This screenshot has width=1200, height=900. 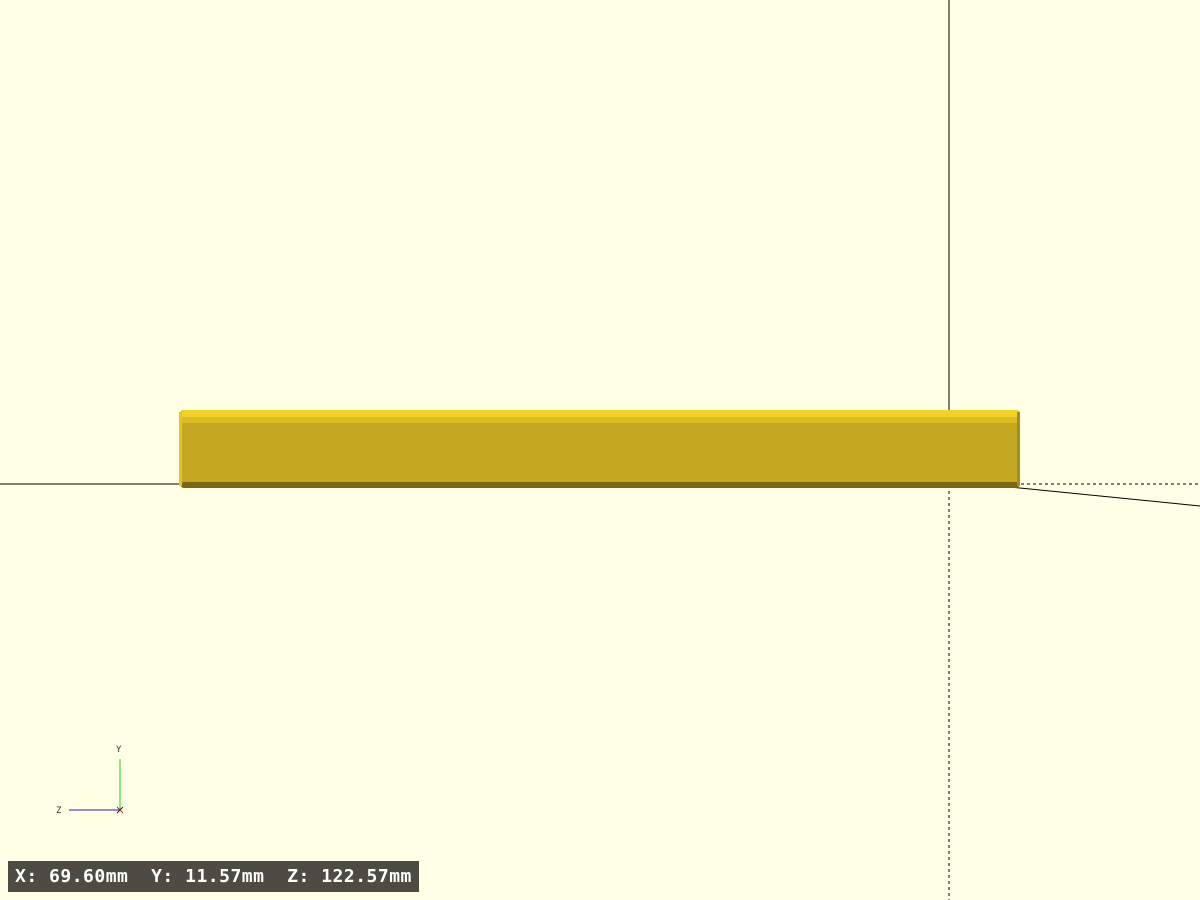 I want to click on gizmo-y-label: Y, so click(x=119, y=750).